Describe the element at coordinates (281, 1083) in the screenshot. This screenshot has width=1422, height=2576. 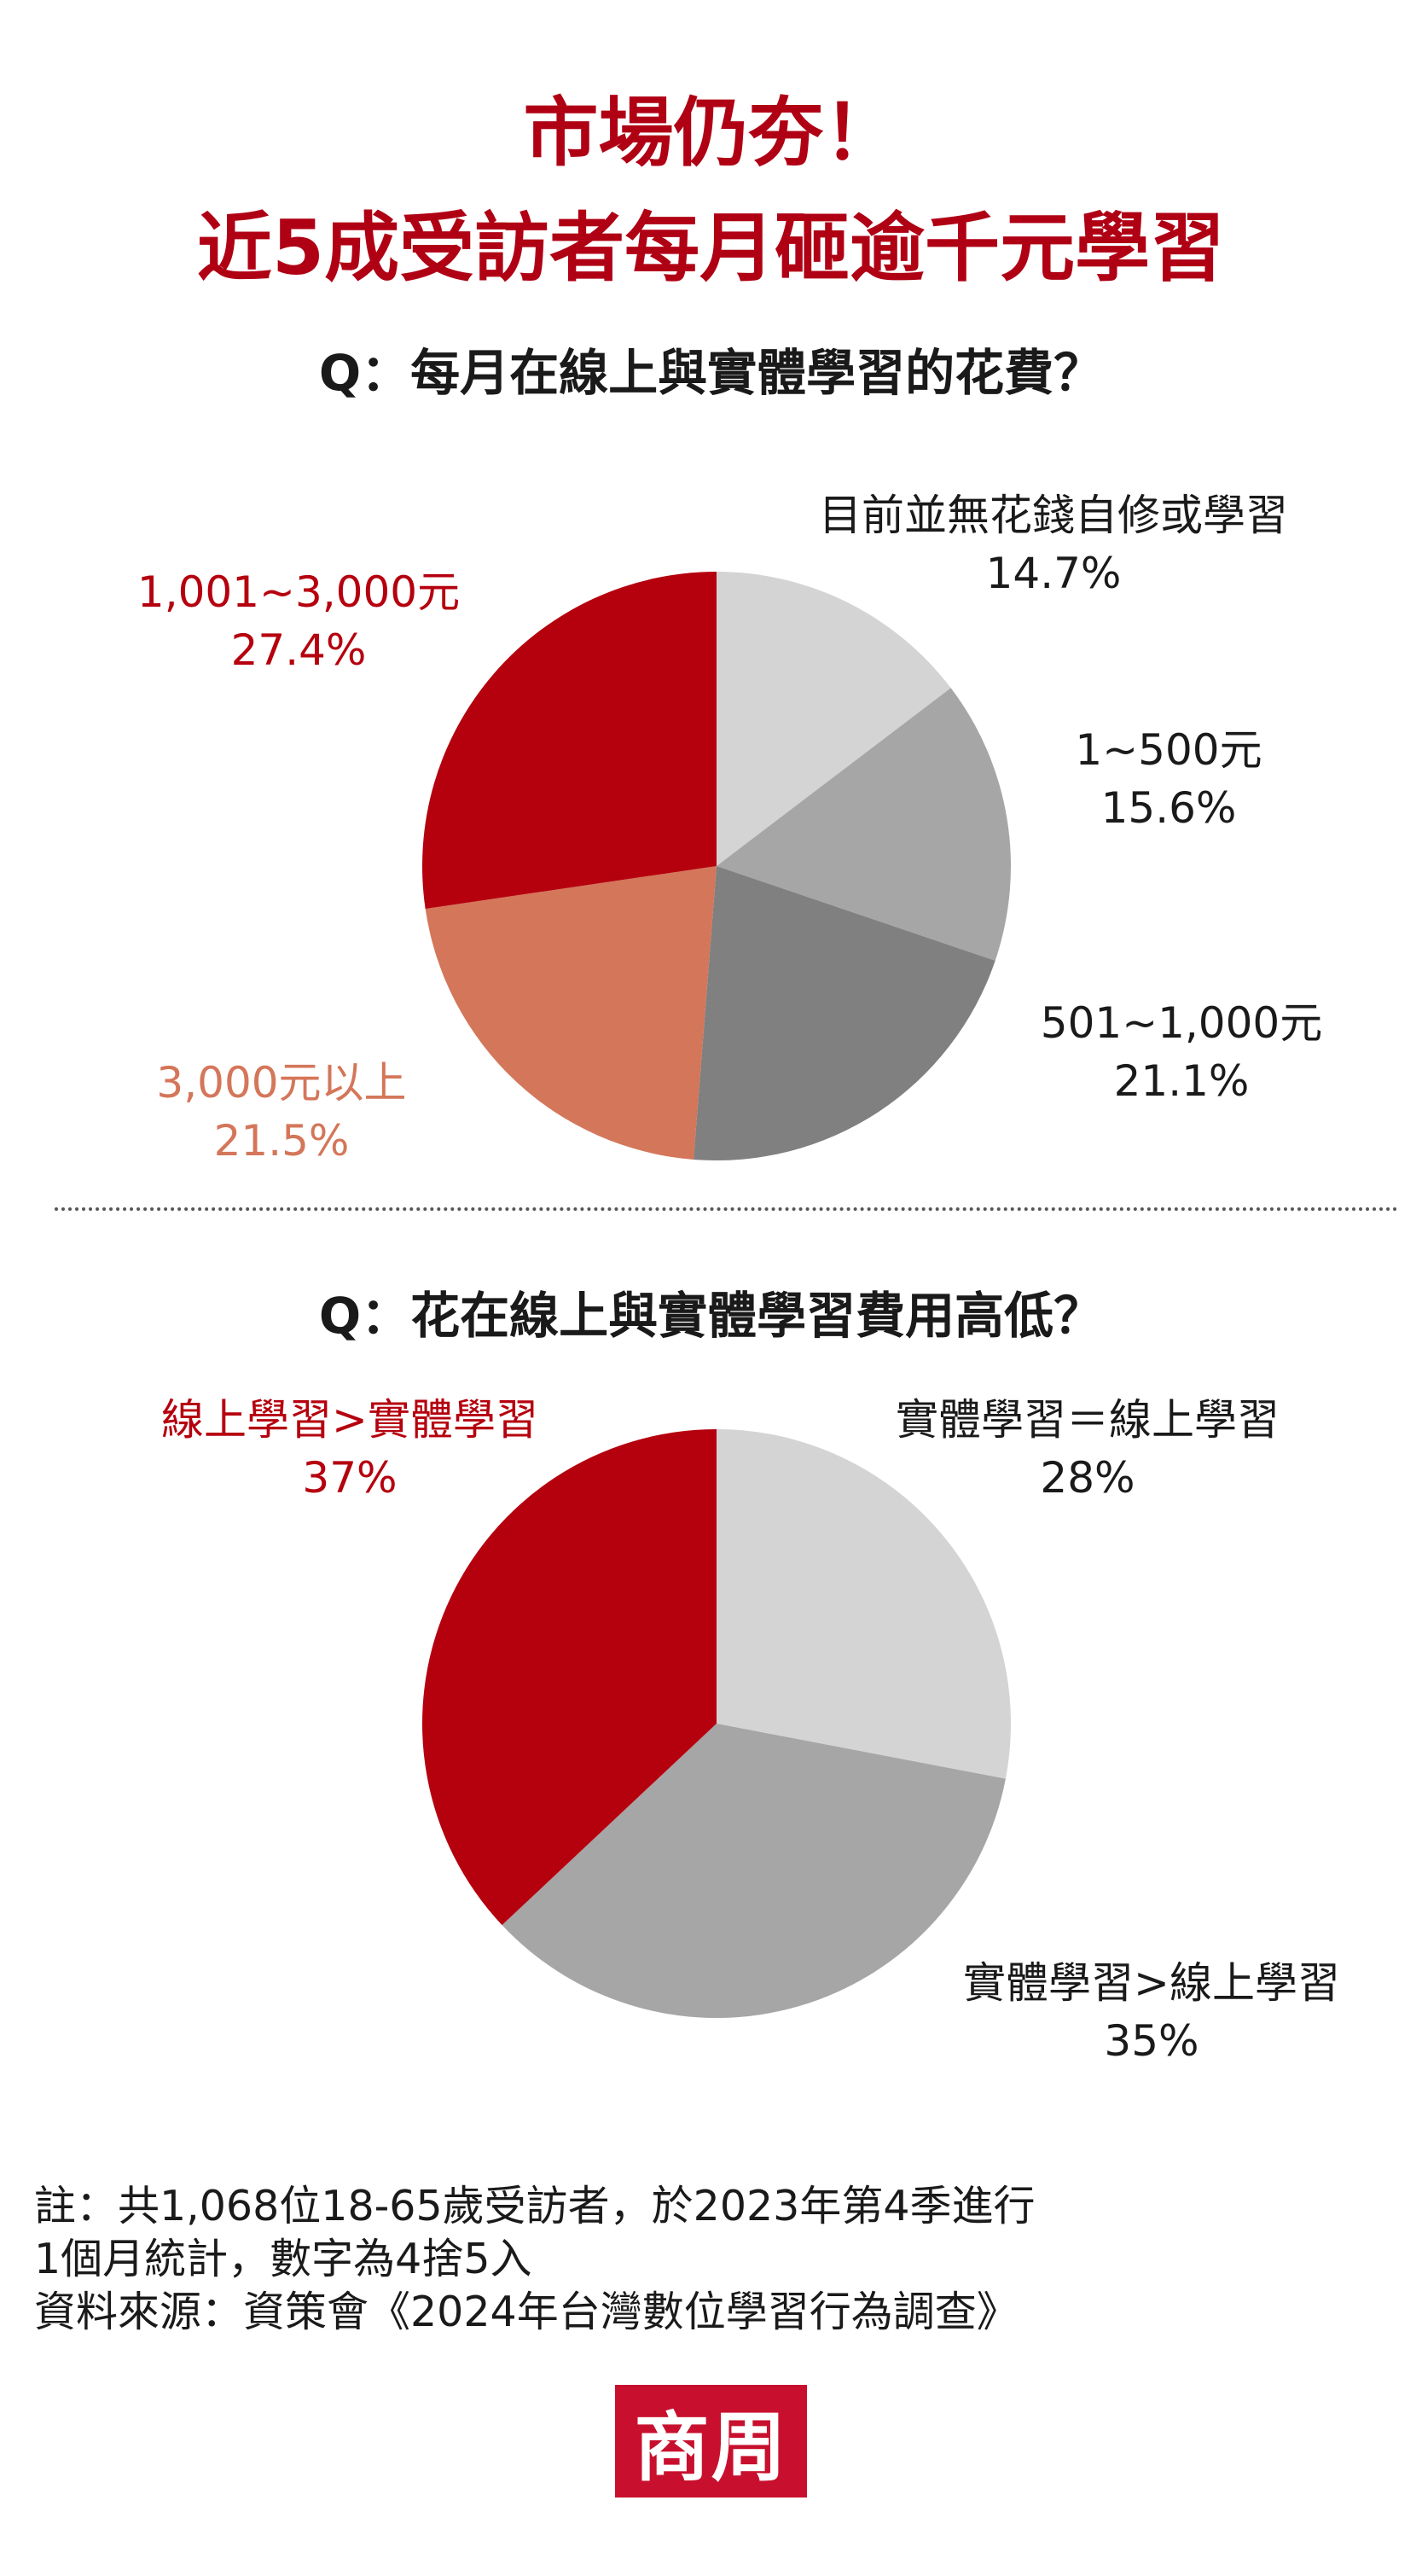
I see `slice-label-text: 3,000元以上` at that location.